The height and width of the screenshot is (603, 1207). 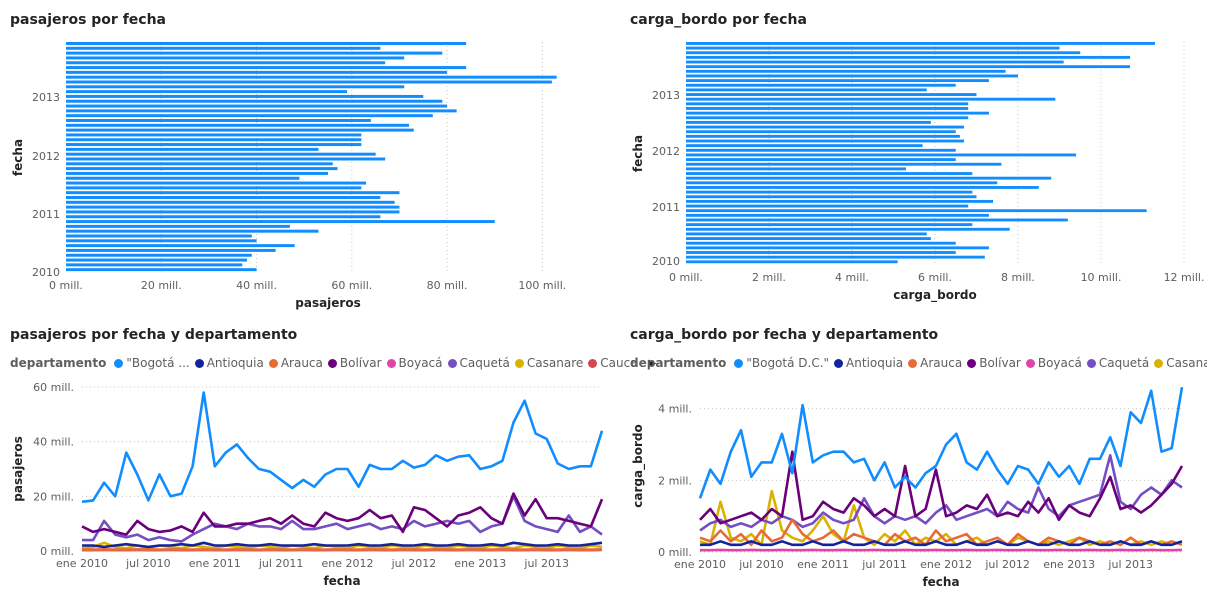 I want to click on legend-item: "Bogotá D.C.", so click(x=781, y=363).